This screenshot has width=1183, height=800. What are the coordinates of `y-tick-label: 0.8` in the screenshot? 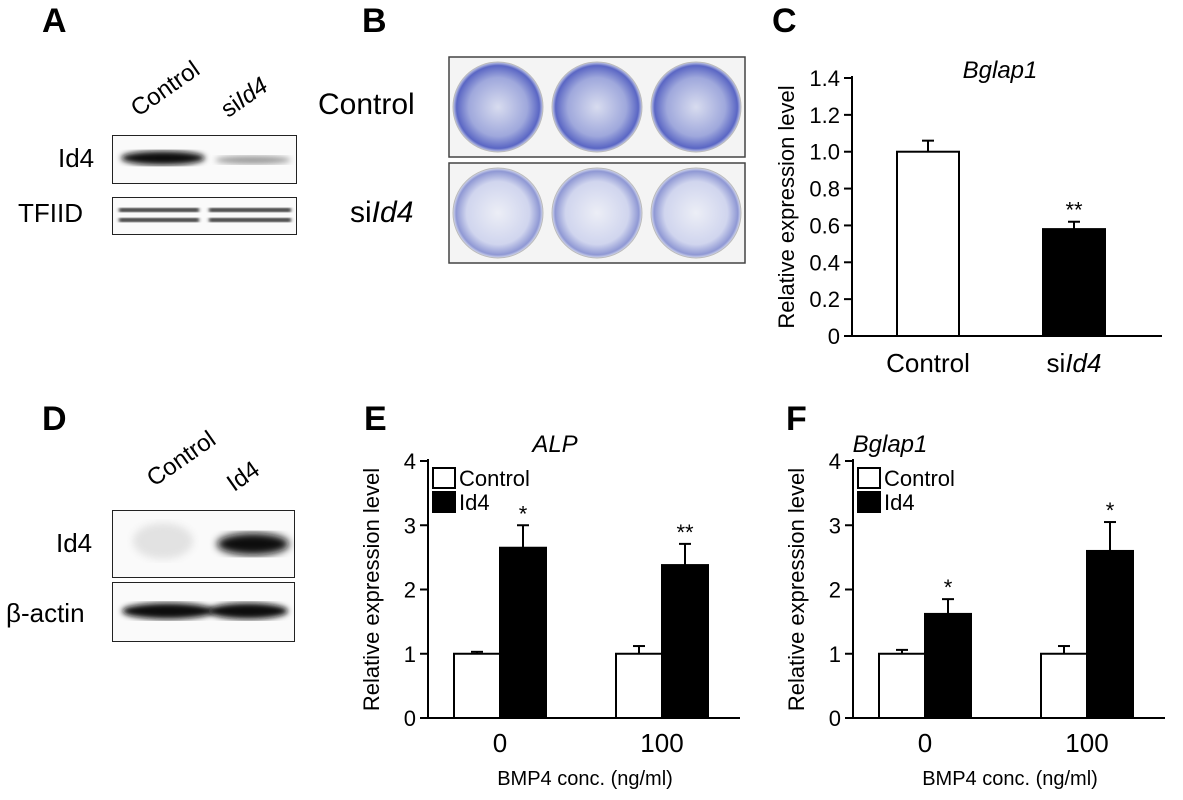 It's located at (824, 189).